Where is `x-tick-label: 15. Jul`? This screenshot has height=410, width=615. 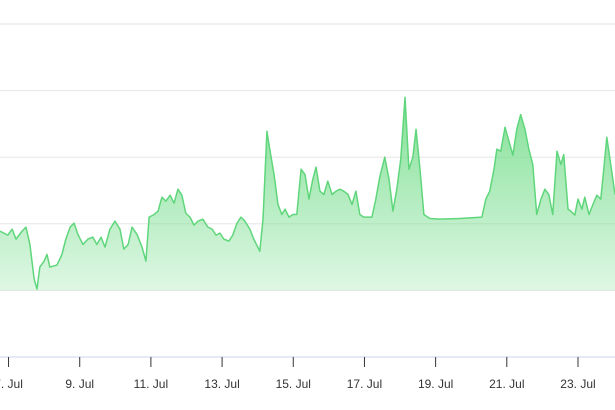
x-tick-label: 15. Jul is located at coordinates (293, 384).